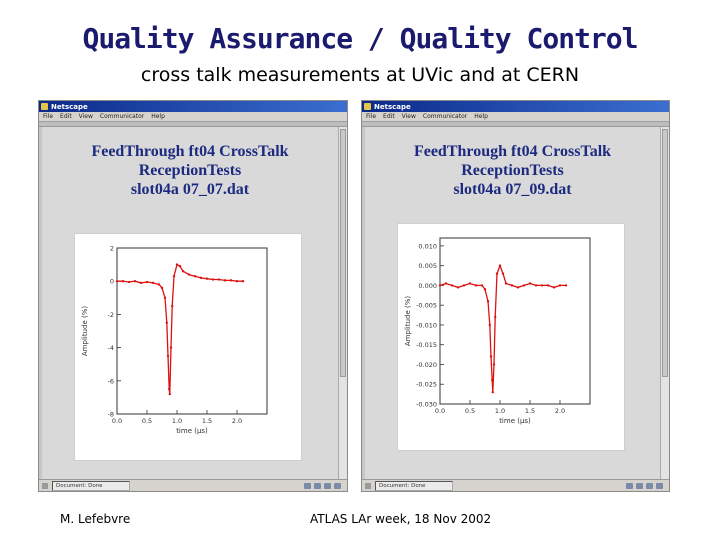  I want to click on x-tick-label: 1.5, so click(530, 411).